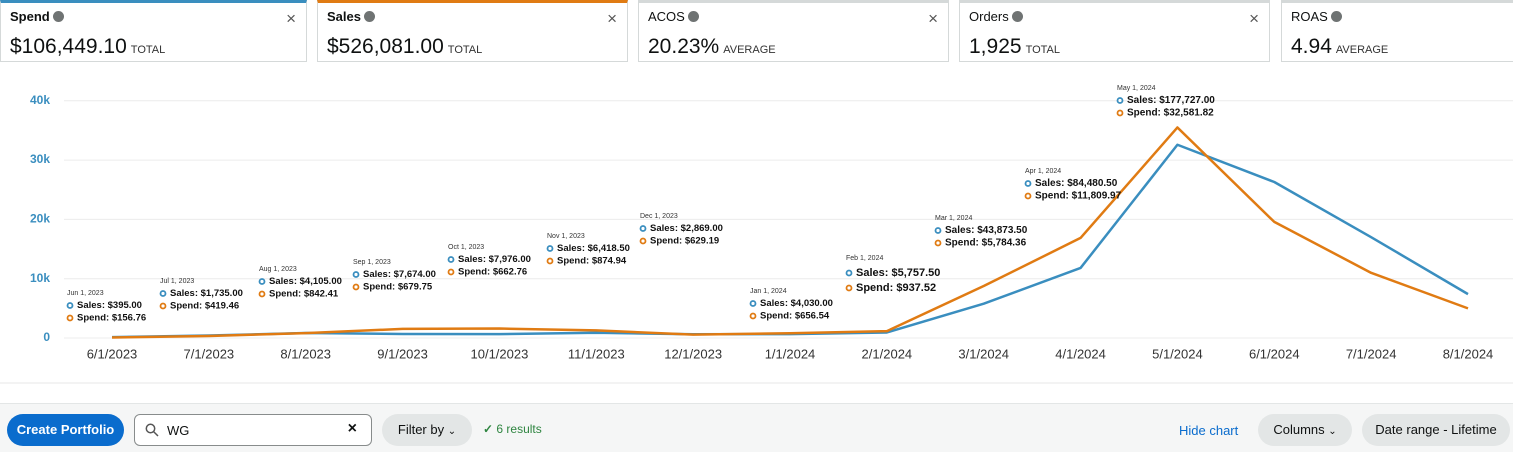  What do you see at coordinates (1078, 196) in the screenshot?
I see `tooltip-value: Spend: $11,809.97` at bounding box center [1078, 196].